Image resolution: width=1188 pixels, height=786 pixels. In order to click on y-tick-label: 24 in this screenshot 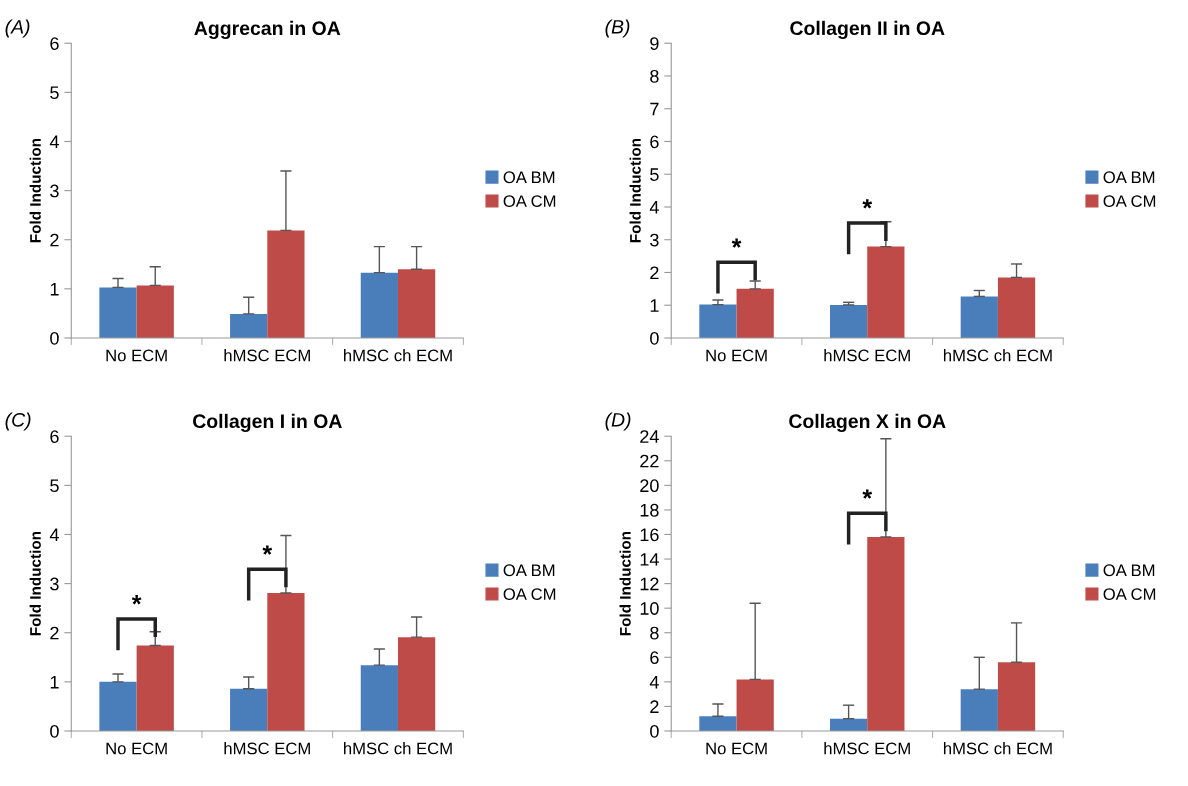, I will do `click(649, 436)`.